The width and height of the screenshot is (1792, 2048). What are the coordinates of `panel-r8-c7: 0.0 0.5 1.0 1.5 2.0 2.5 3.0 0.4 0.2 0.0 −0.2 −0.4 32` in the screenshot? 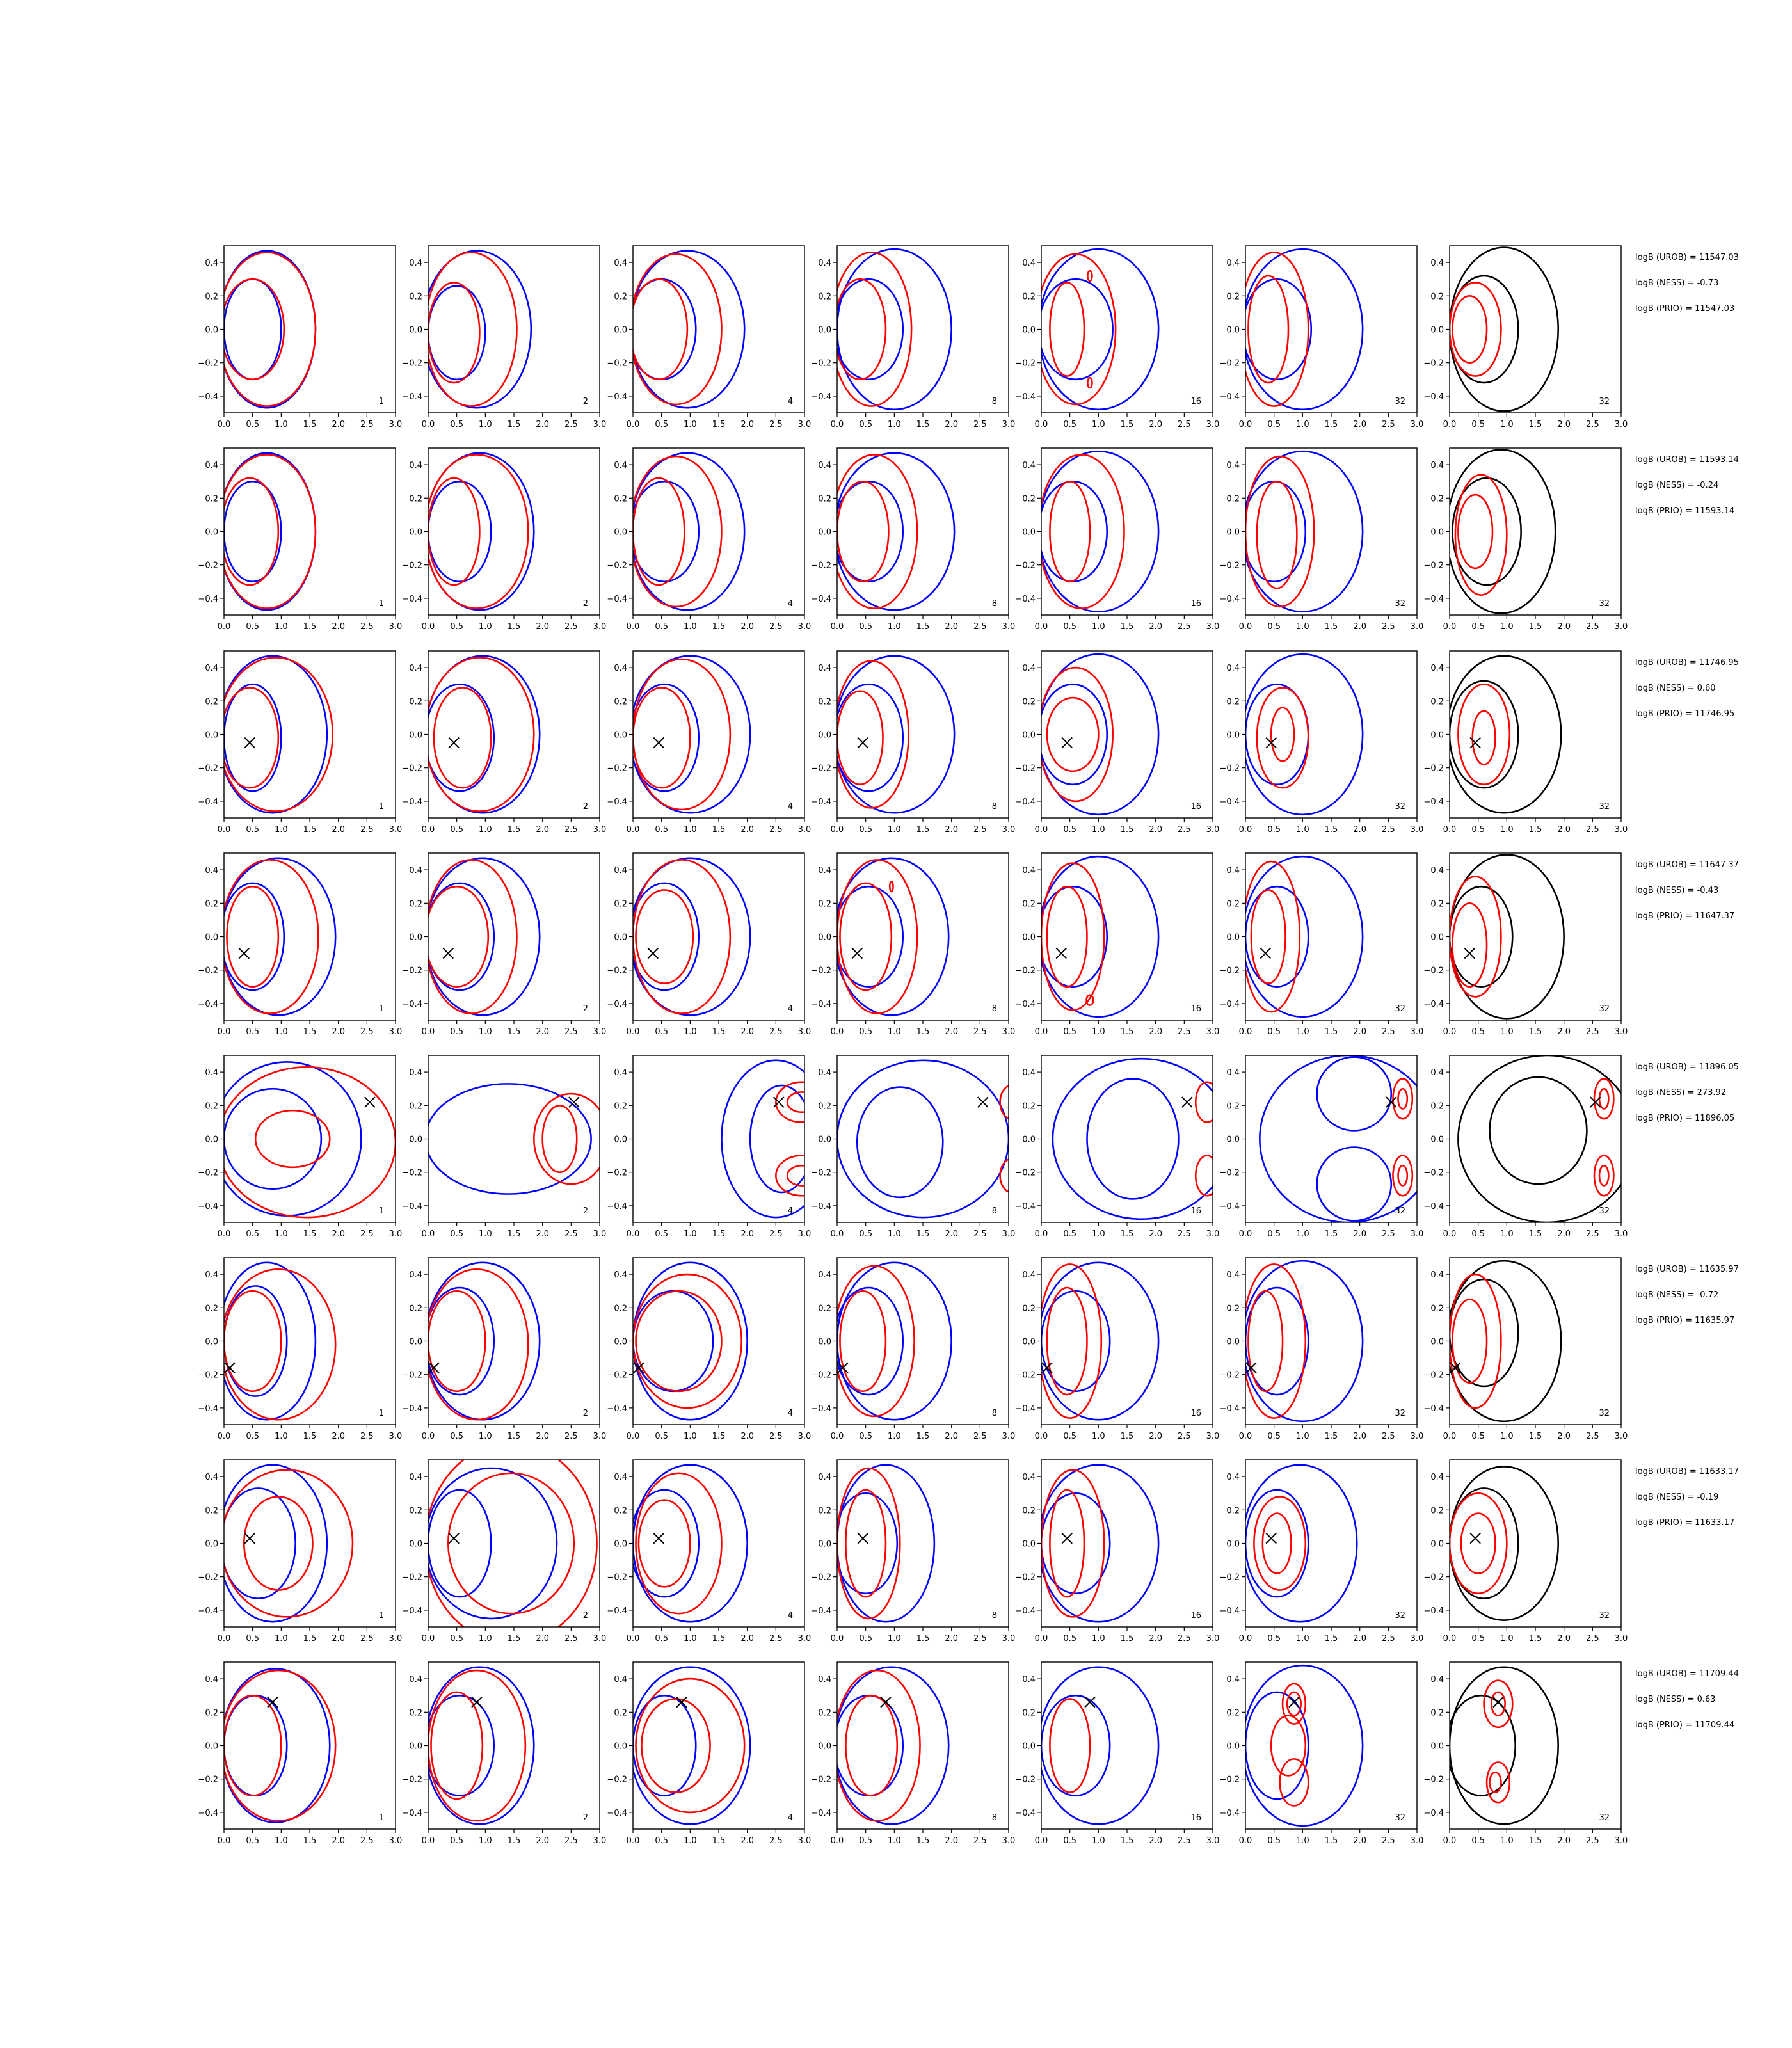 It's located at (1525, 1753).